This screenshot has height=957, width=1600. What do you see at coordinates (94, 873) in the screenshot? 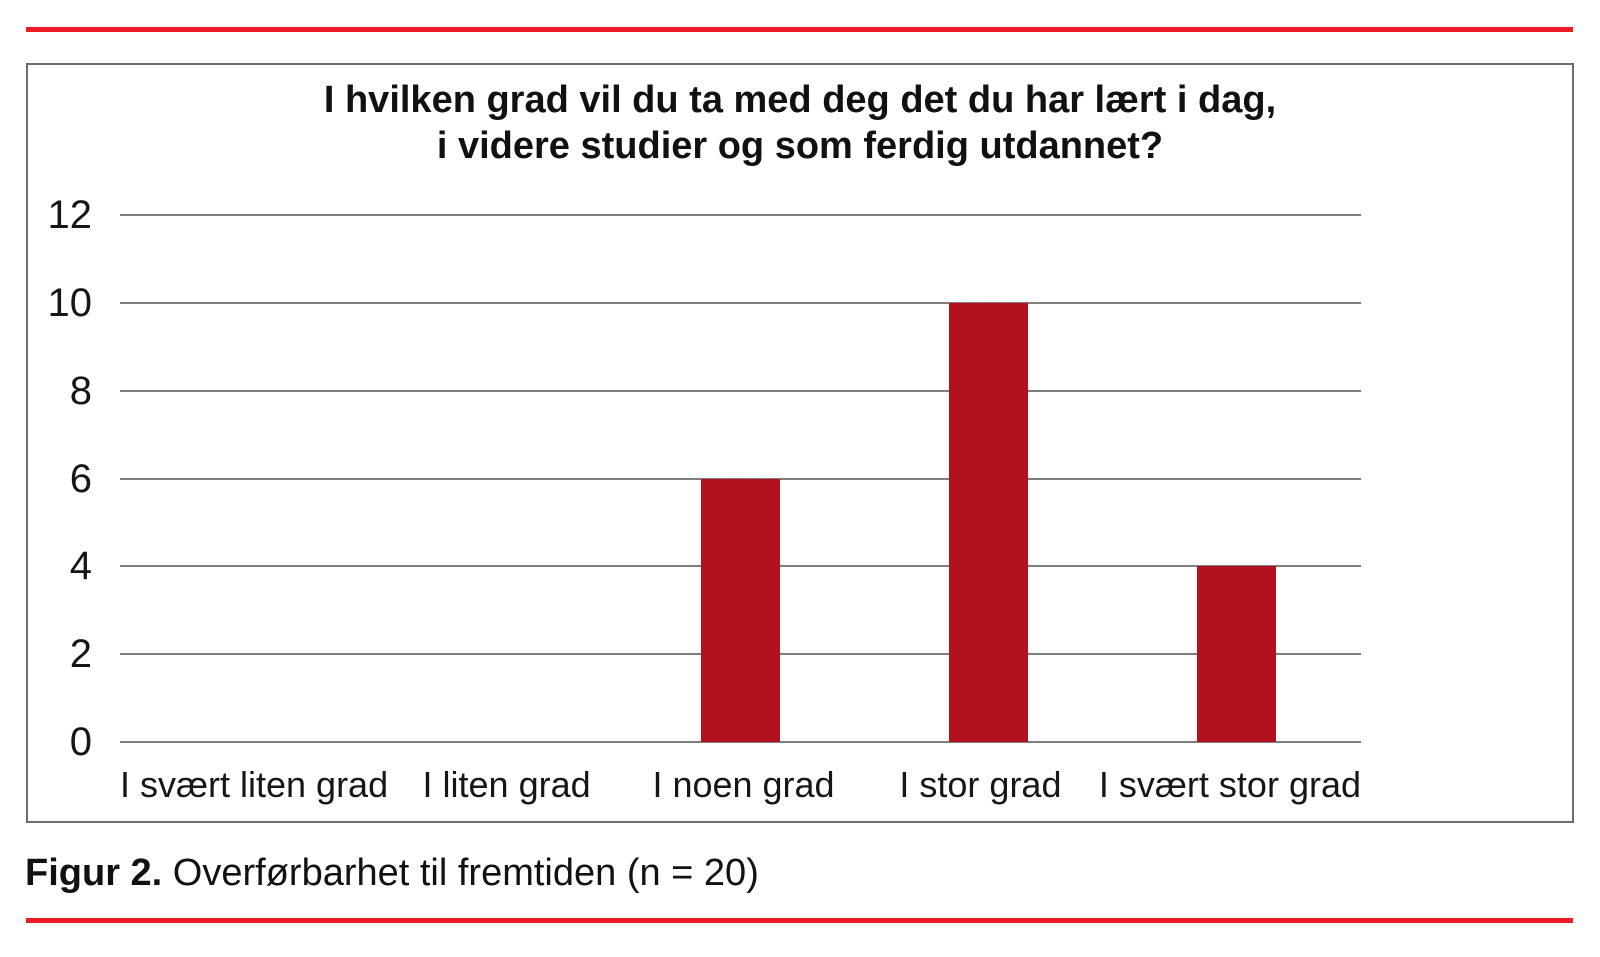
I see `figure-caption-label: Figur 2.` at bounding box center [94, 873].